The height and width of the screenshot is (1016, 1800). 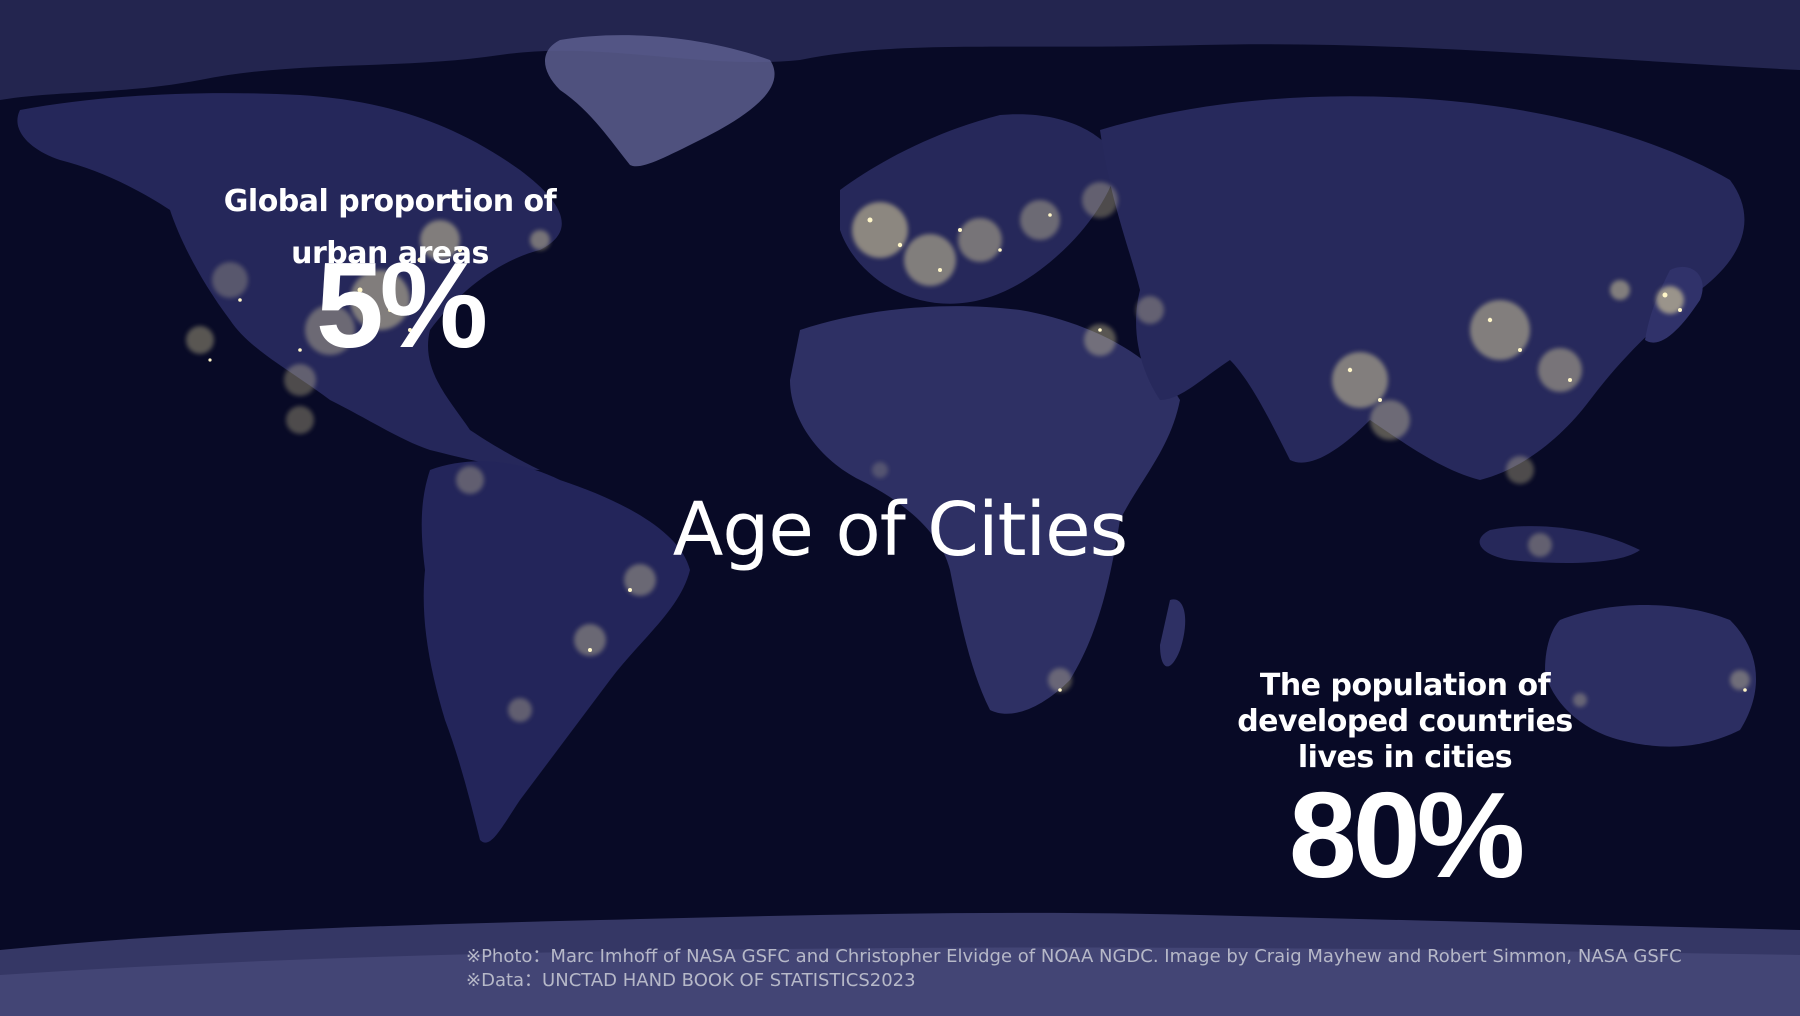 What do you see at coordinates (1422, 288) in the screenshot?
I see `asia` at bounding box center [1422, 288].